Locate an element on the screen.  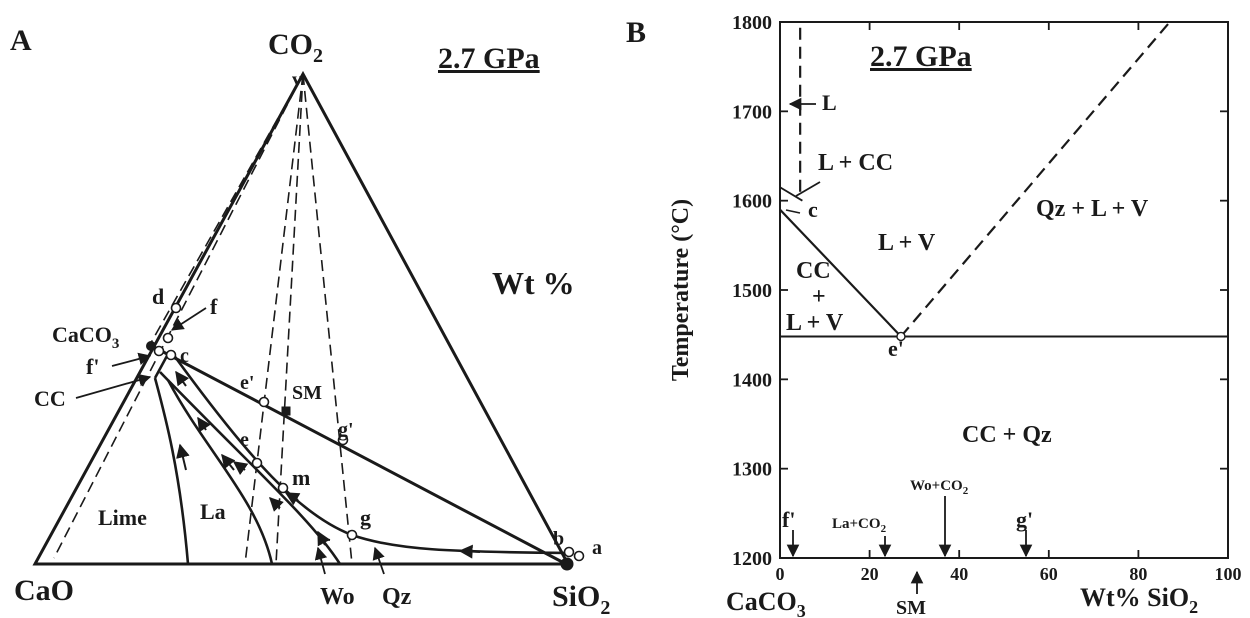
b-arrow-f-prime: f' is located at coordinates (788, 519).